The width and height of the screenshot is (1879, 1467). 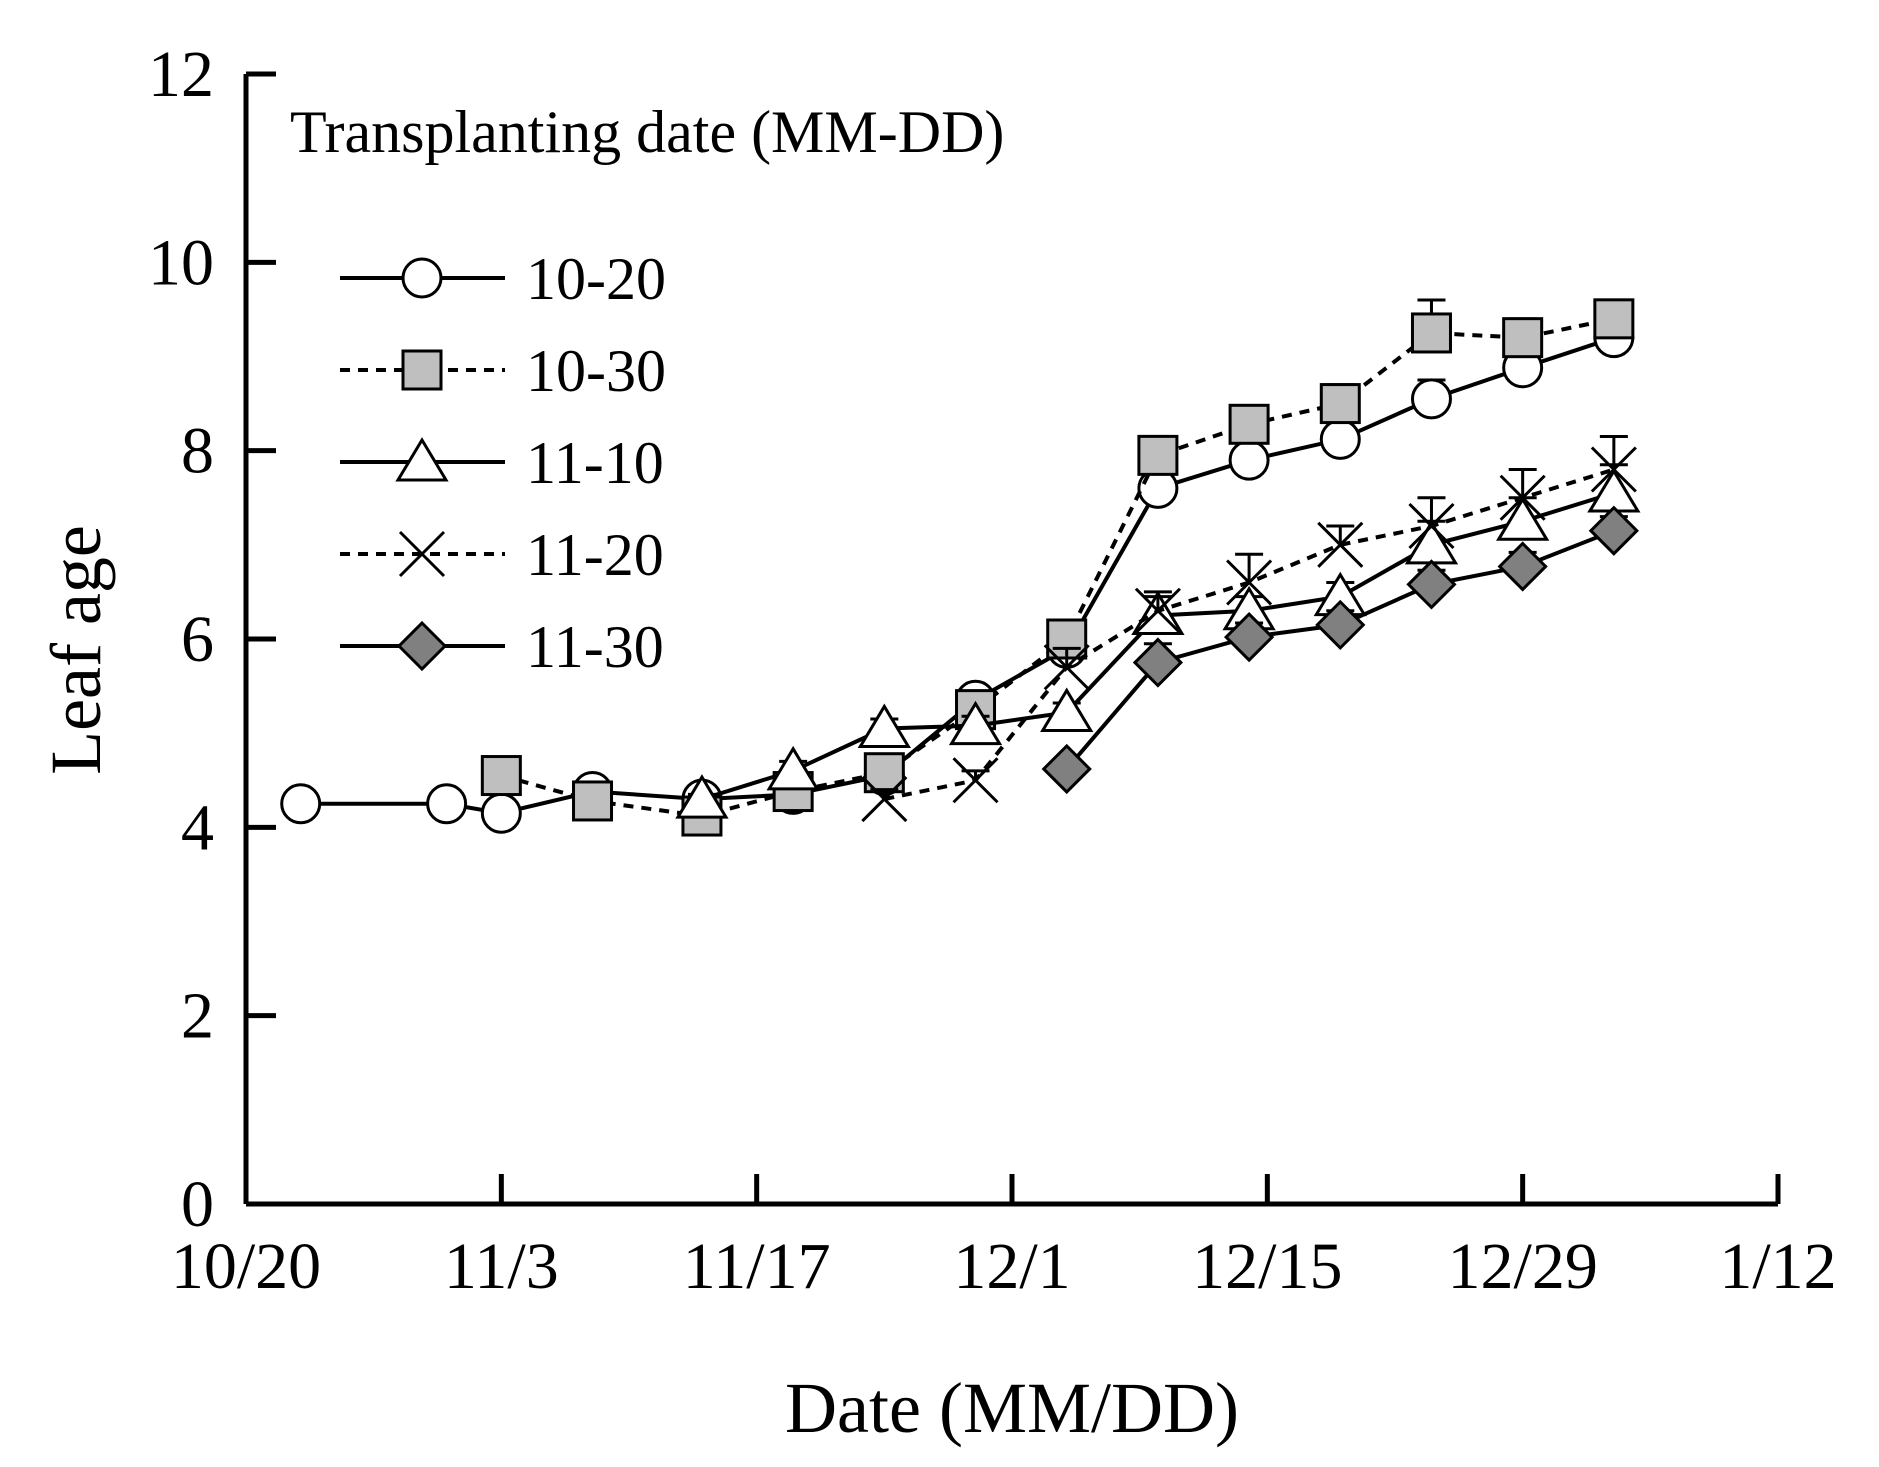 What do you see at coordinates (596, 279) in the screenshot?
I see `legend-label: 10-20` at bounding box center [596, 279].